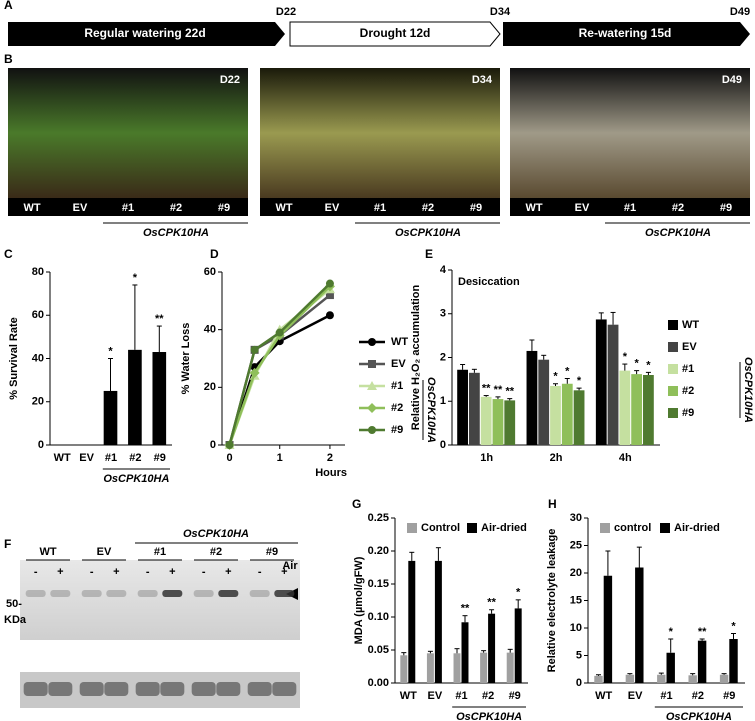  What do you see at coordinates (8, 254) in the screenshot?
I see `panel-label: C` at bounding box center [8, 254].